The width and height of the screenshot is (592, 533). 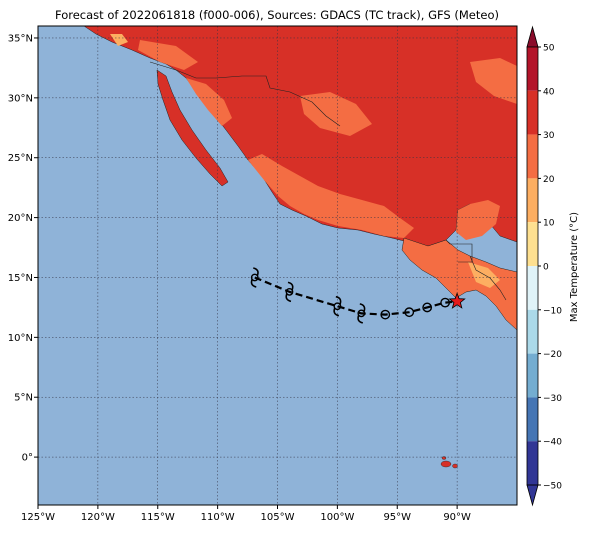 What do you see at coordinates (532, 36) in the screenshot?
I see `colorbar-max-extension` at bounding box center [532, 36].